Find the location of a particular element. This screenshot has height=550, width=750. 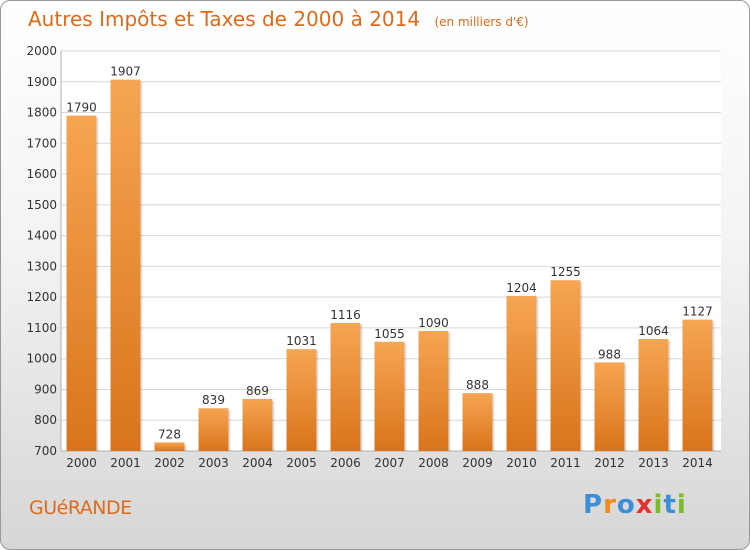

y-tick-label: 1700 is located at coordinates (41, 143).